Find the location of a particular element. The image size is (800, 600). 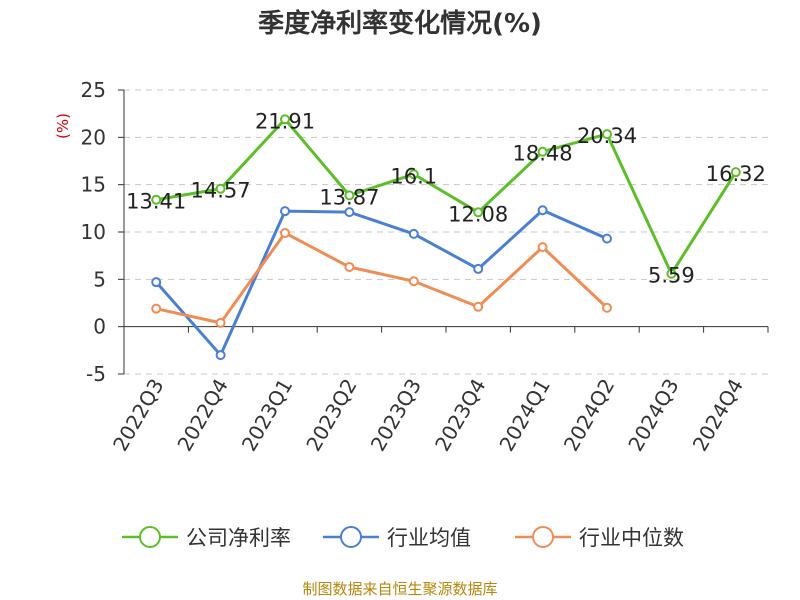

data-label: 16.1 is located at coordinates (413, 176).